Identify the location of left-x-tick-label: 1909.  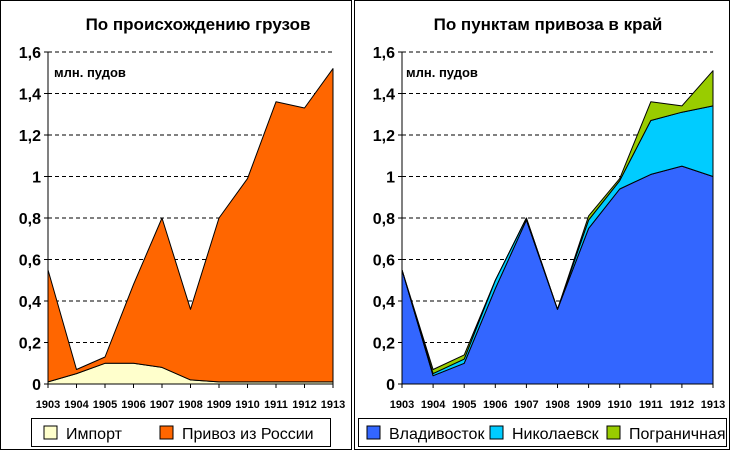
(219, 405).